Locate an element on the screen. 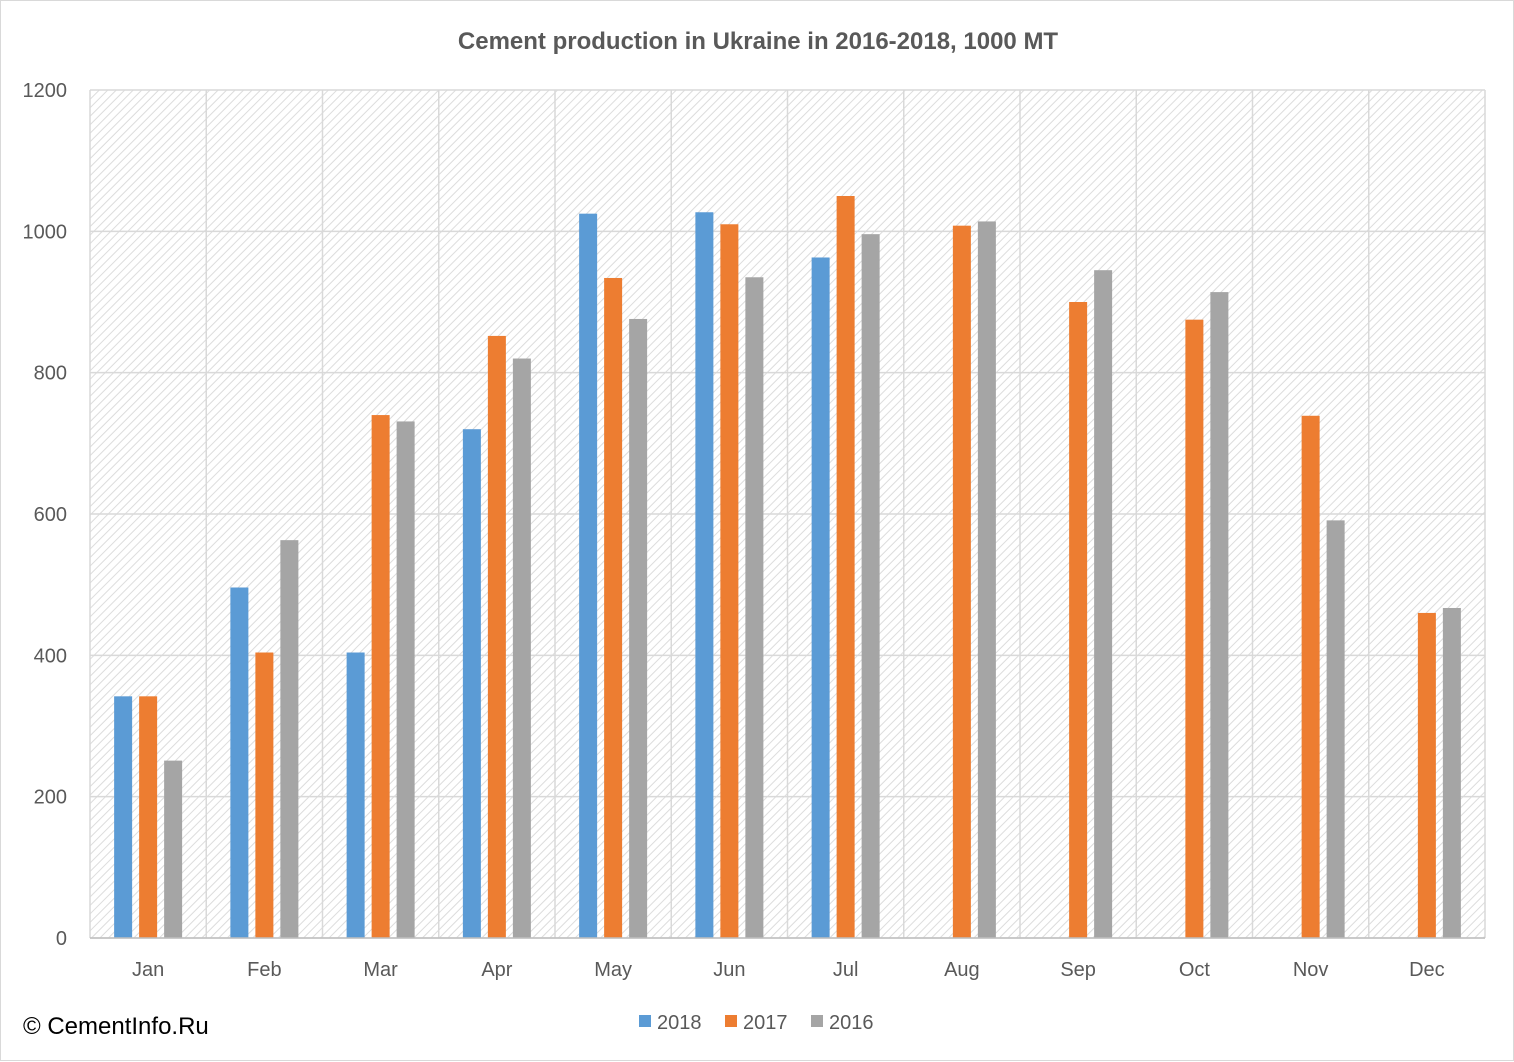 Image resolution: width=1514 pixels, height=1062 pixels. bar-2018-jul is located at coordinates (820, 598).